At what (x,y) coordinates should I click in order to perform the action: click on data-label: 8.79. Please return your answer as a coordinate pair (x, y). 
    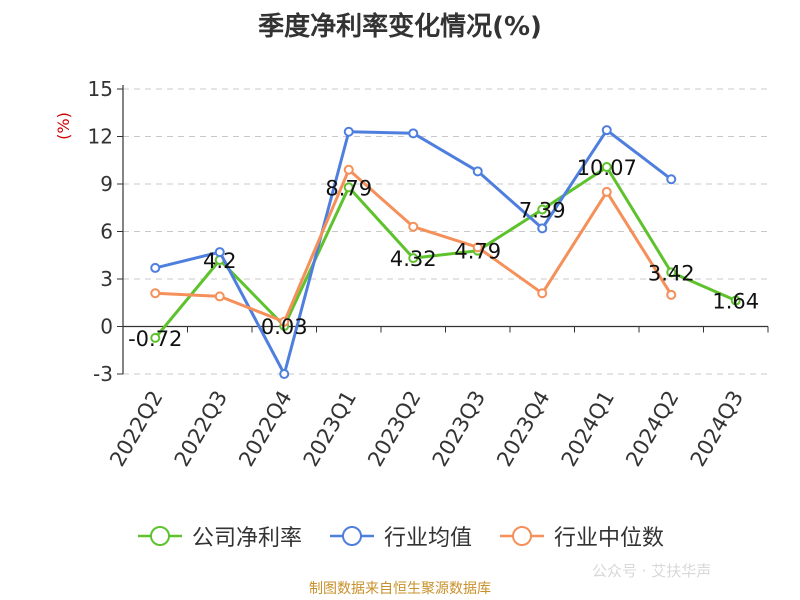
    Looking at the image, I should click on (348, 188).